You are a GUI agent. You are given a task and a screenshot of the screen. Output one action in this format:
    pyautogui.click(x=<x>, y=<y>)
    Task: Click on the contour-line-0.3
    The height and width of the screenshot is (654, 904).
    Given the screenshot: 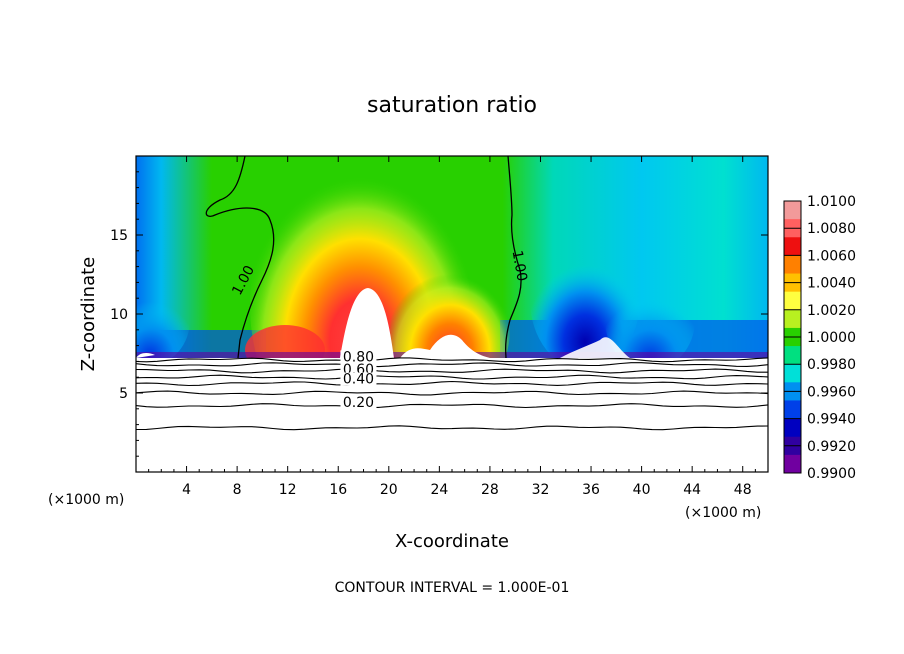 What is the action you would take?
    pyautogui.click(x=452, y=393)
    